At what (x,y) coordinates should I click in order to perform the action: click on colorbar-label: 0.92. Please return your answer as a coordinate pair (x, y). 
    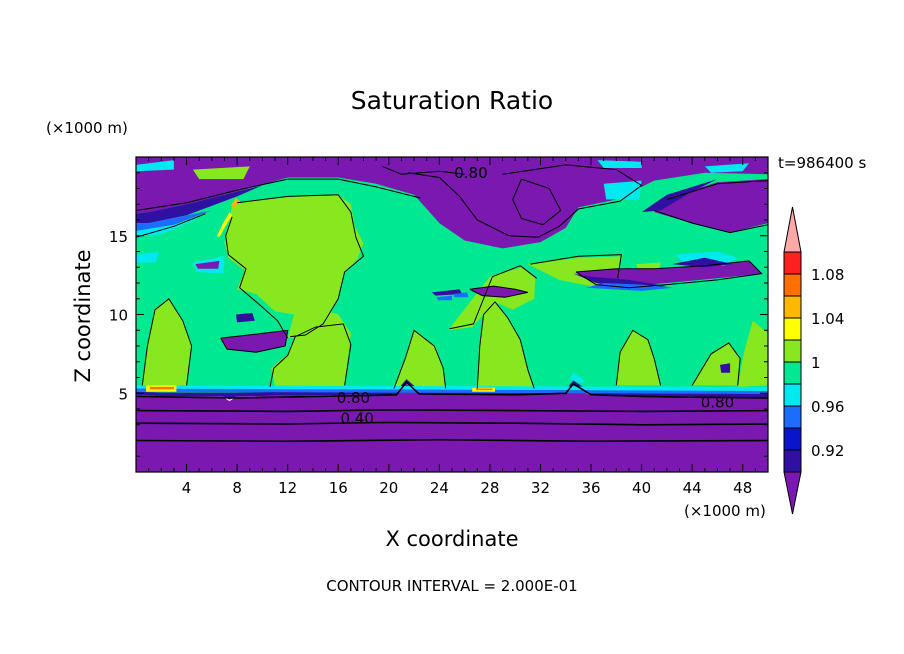
    Looking at the image, I should click on (827, 451).